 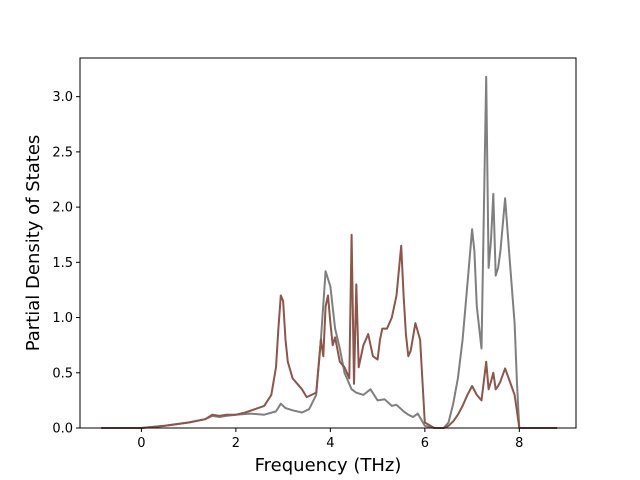 I want to click on x-tick-label: 6, so click(x=425, y=443).